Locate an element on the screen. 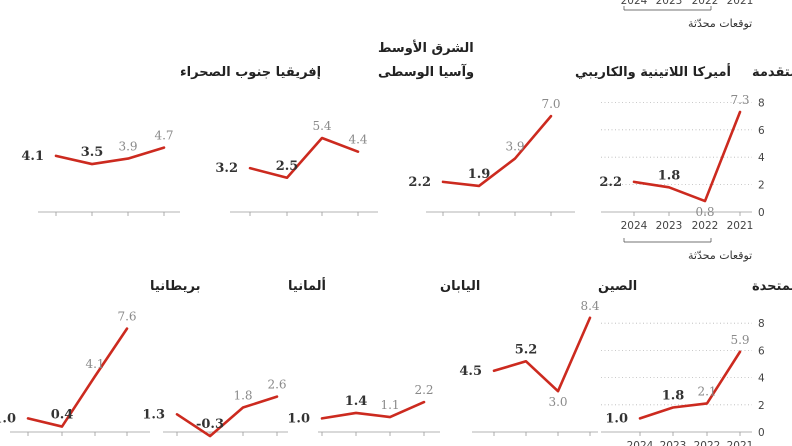 The height and width of the screenshot is (446, 792). chart-3-data-label: 5.4 is located at coordinates (321, 126).